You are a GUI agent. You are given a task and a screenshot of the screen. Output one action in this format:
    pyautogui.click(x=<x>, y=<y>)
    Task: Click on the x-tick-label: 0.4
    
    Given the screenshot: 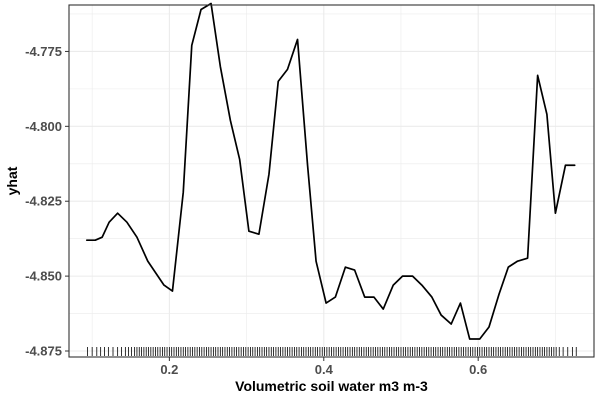 What is the action you would take?
    pyautogui.click(x=324, y=369)
    